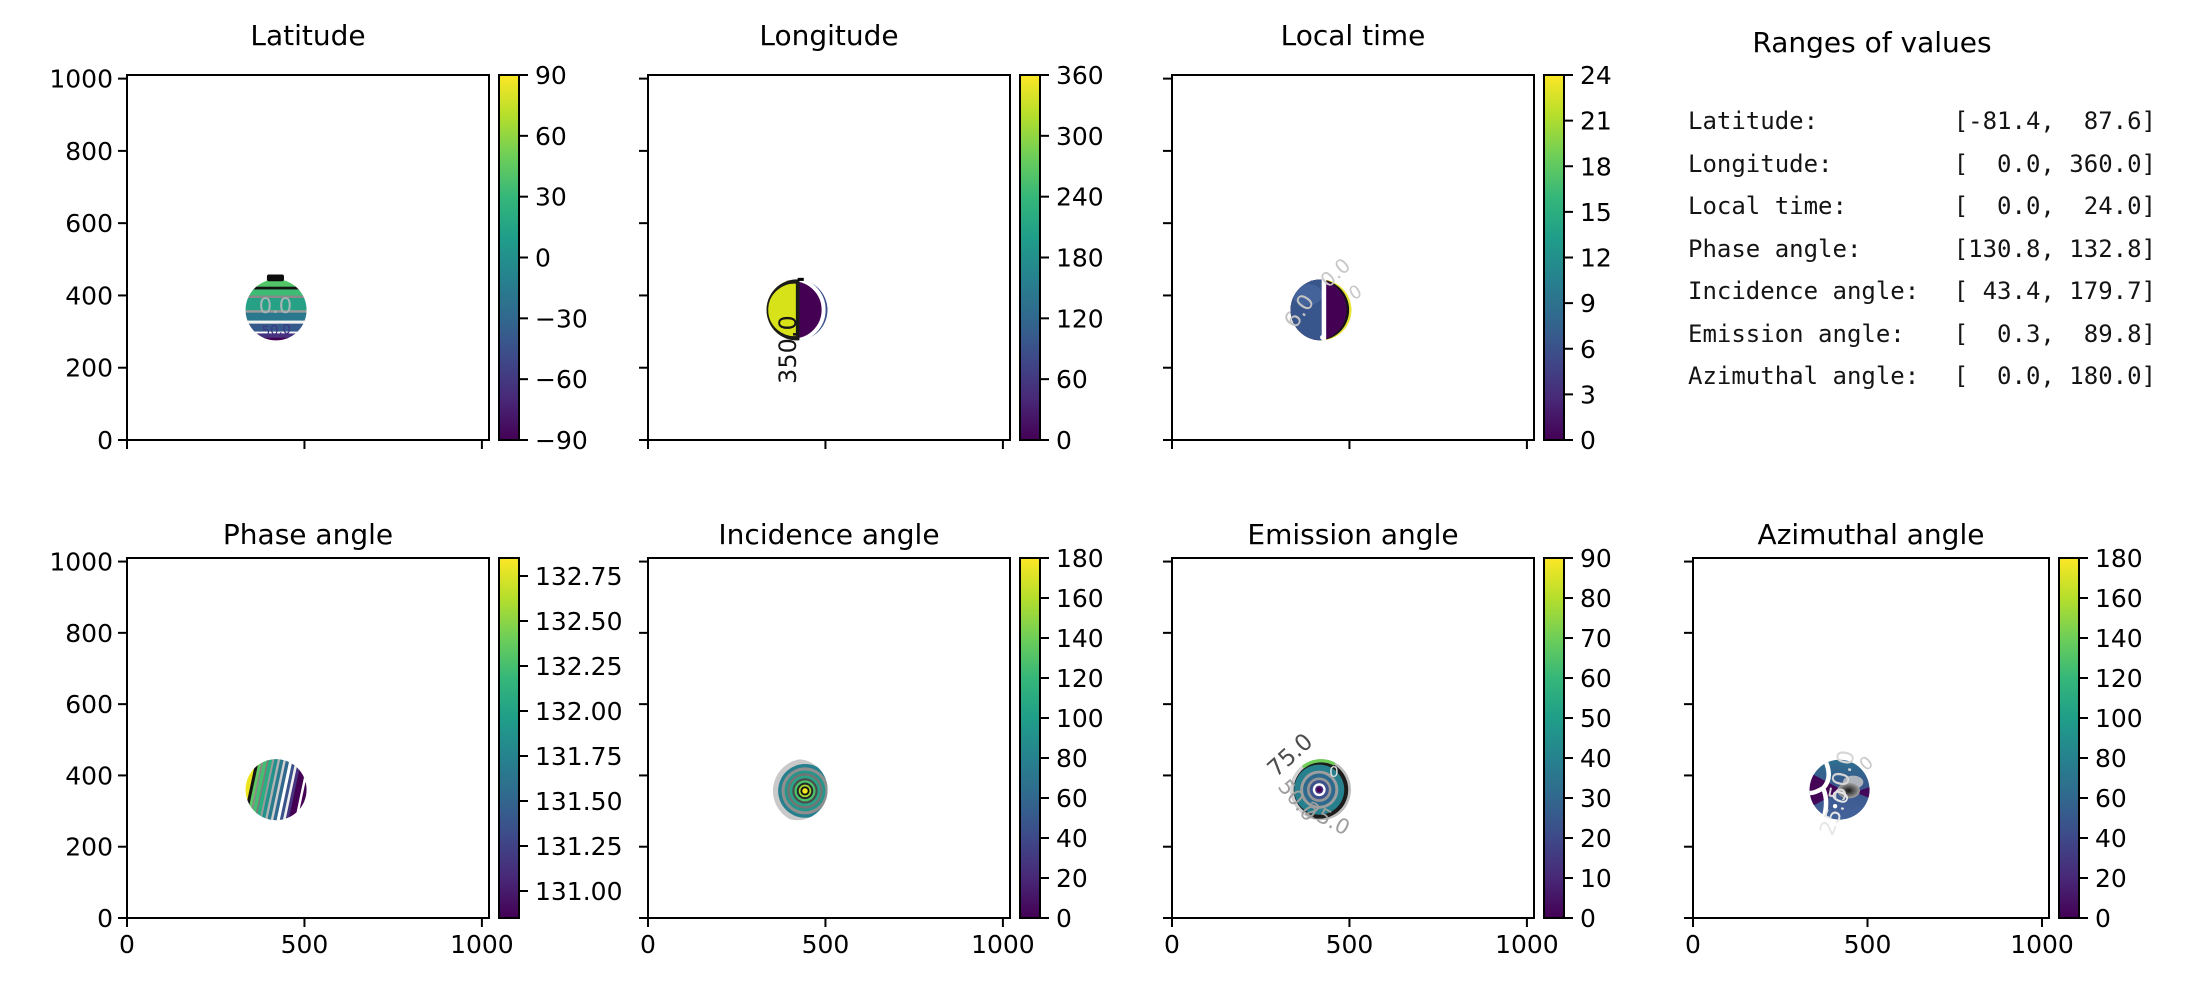 This screenshot has height=1000, width=2200. I want to click on top-dot, so click(800, 279).